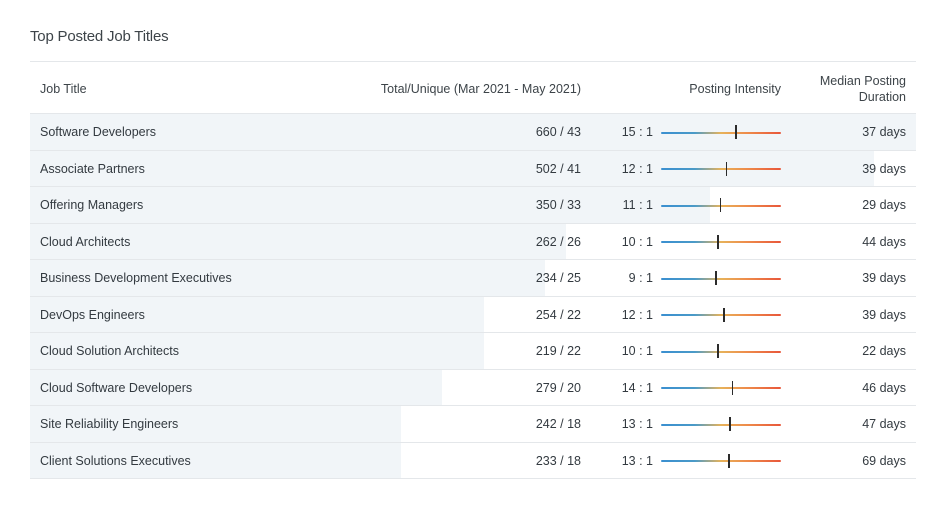 Image resolution: width=946 pixels, height=509 pixels. I want to click on total-unique-cell: 279 / 20, so click(558, 387).